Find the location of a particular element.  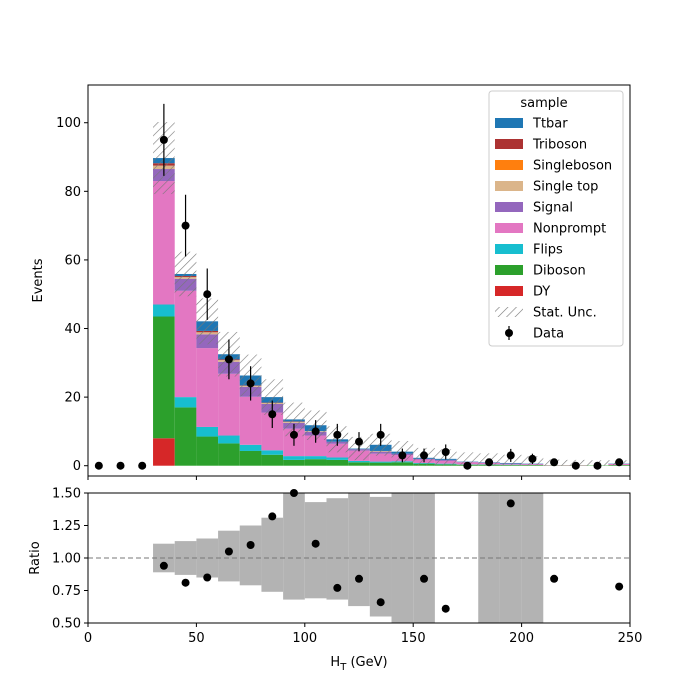

bottom-y-tick-label: 1.50 is located at coordinates (66, 494).